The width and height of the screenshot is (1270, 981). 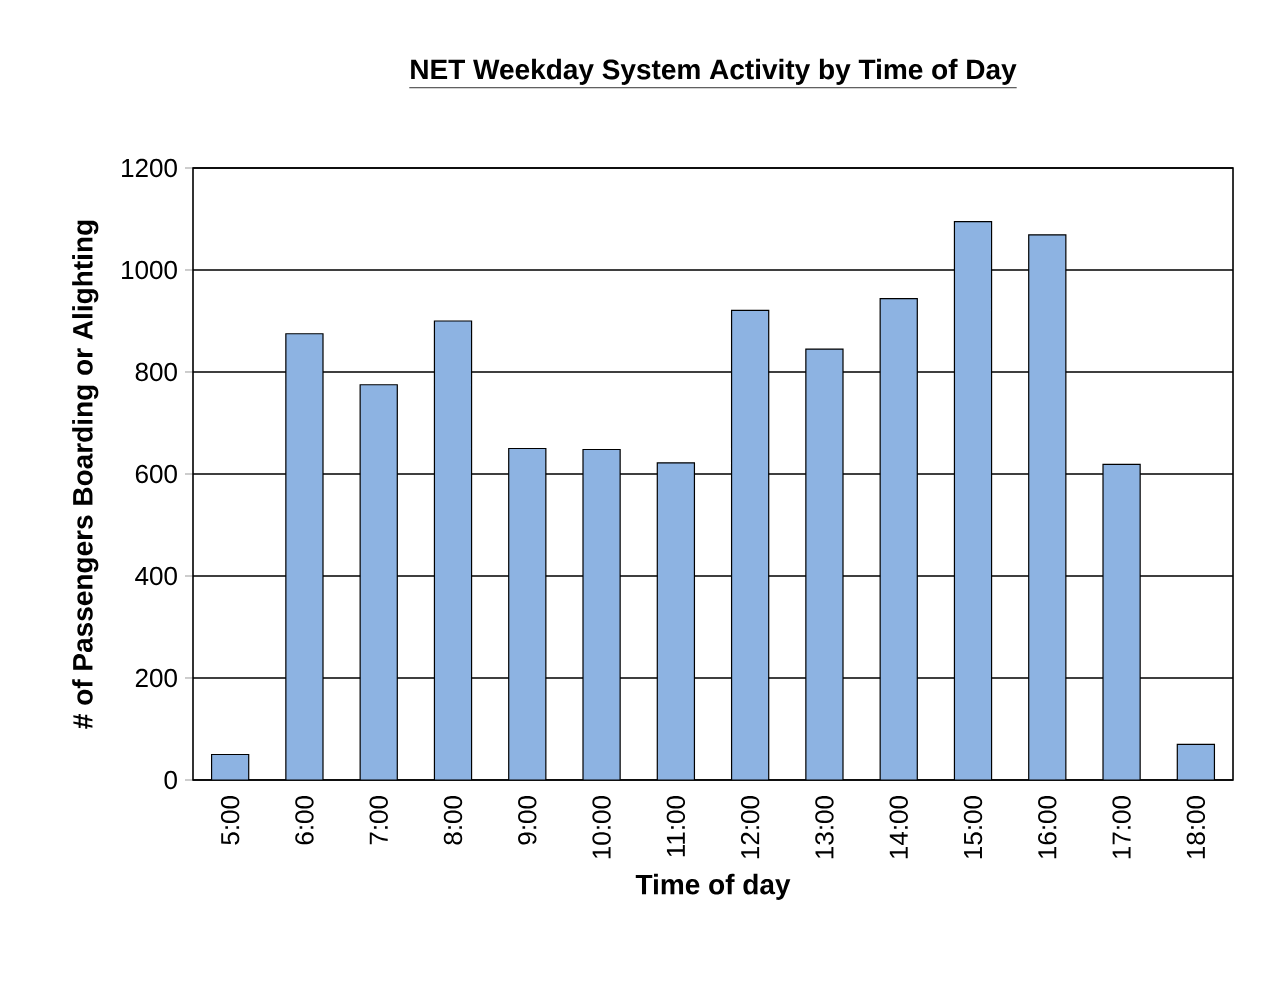 What do you see at coordinates (601, 827) in the screenshot?
I see `x-tick-label: 10:00` at bounding box center [601, 827].